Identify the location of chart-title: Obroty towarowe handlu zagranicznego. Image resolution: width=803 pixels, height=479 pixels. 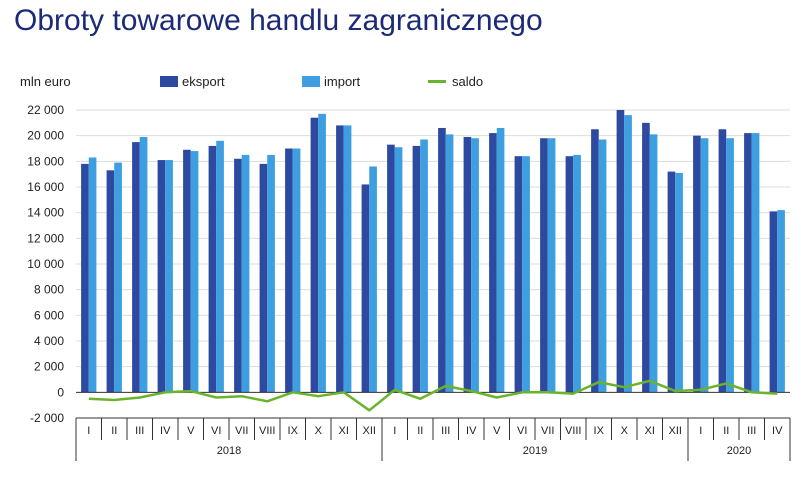
(278, 20).